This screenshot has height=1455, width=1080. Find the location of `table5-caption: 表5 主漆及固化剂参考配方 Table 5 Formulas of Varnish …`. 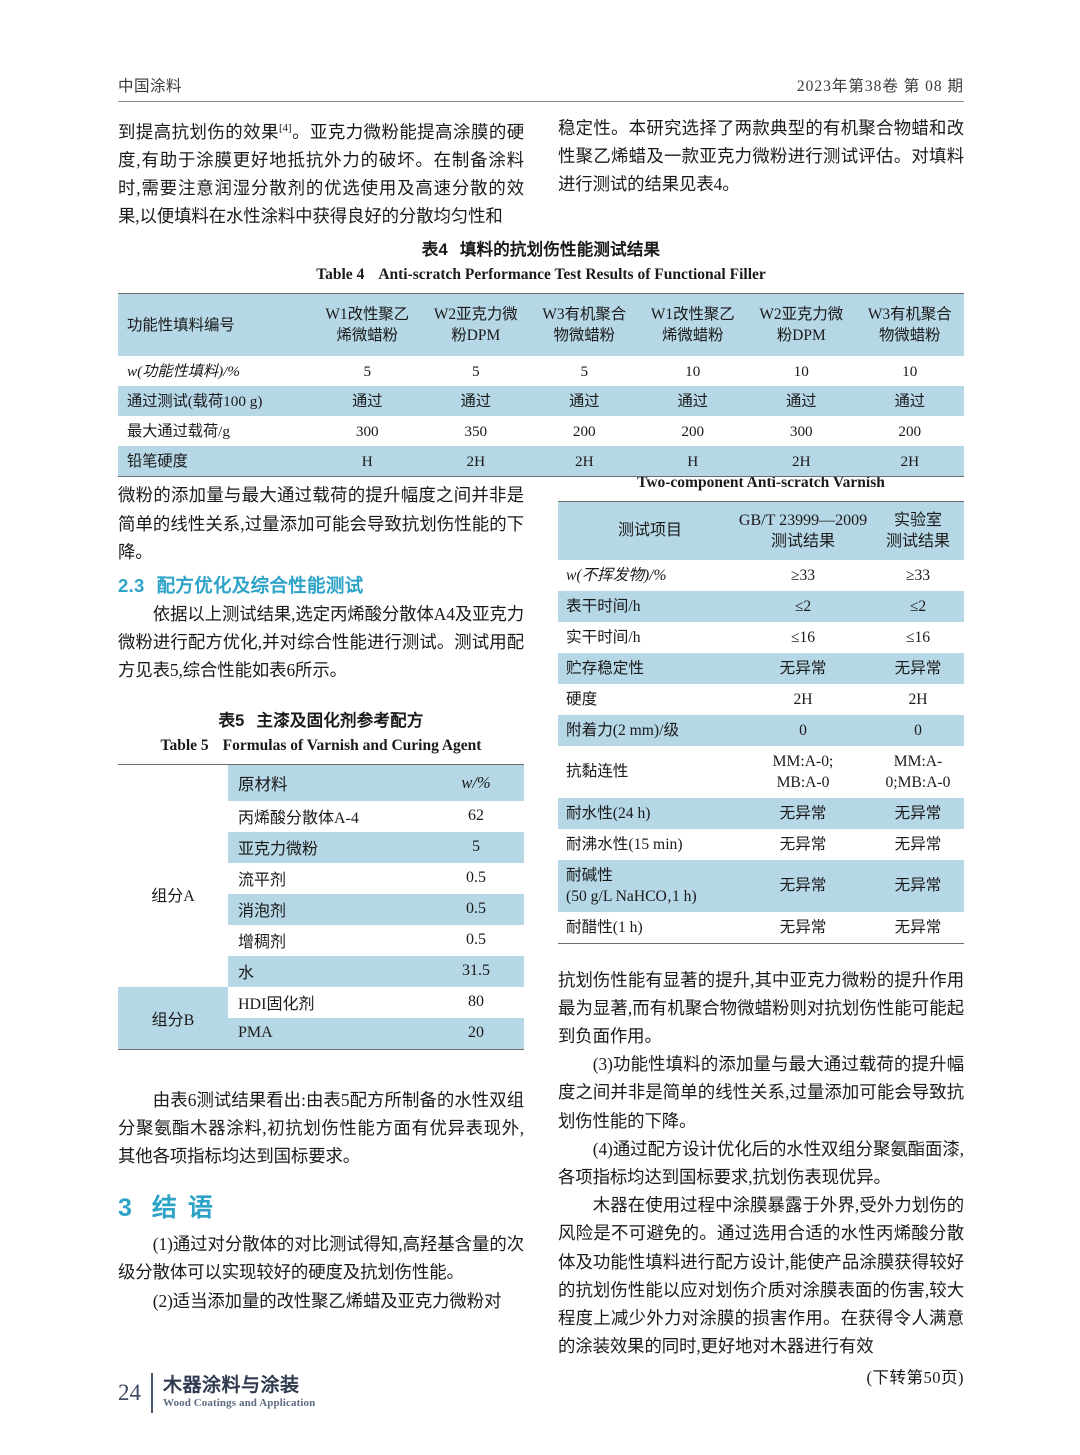

table5-caption: 表5 主漆及固化剂参考配方 Table 5 Formulas of Varnish … is located at coordinates (321, 731).